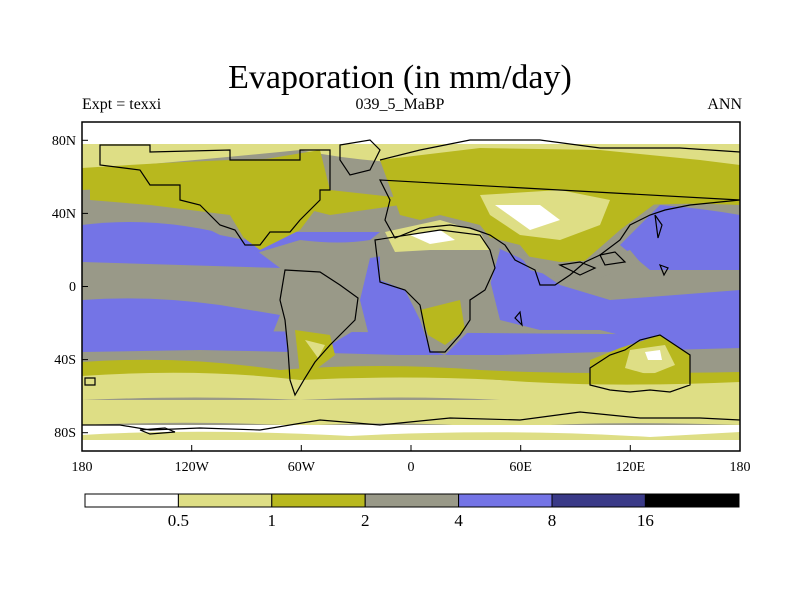  Describe the element at coordinates (122, 104) in the screenshot. I see `experiment-label: Expt = texxi` at that location.